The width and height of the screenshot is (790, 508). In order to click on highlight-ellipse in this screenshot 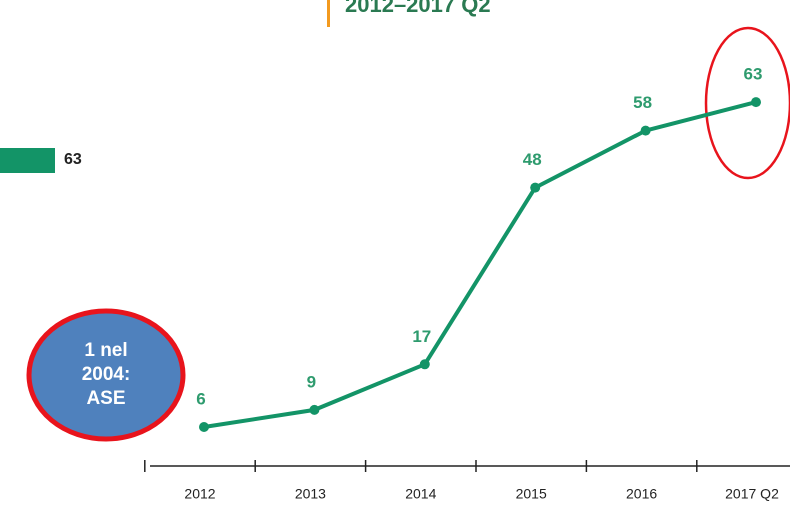, I will do `click(747, 103)`.